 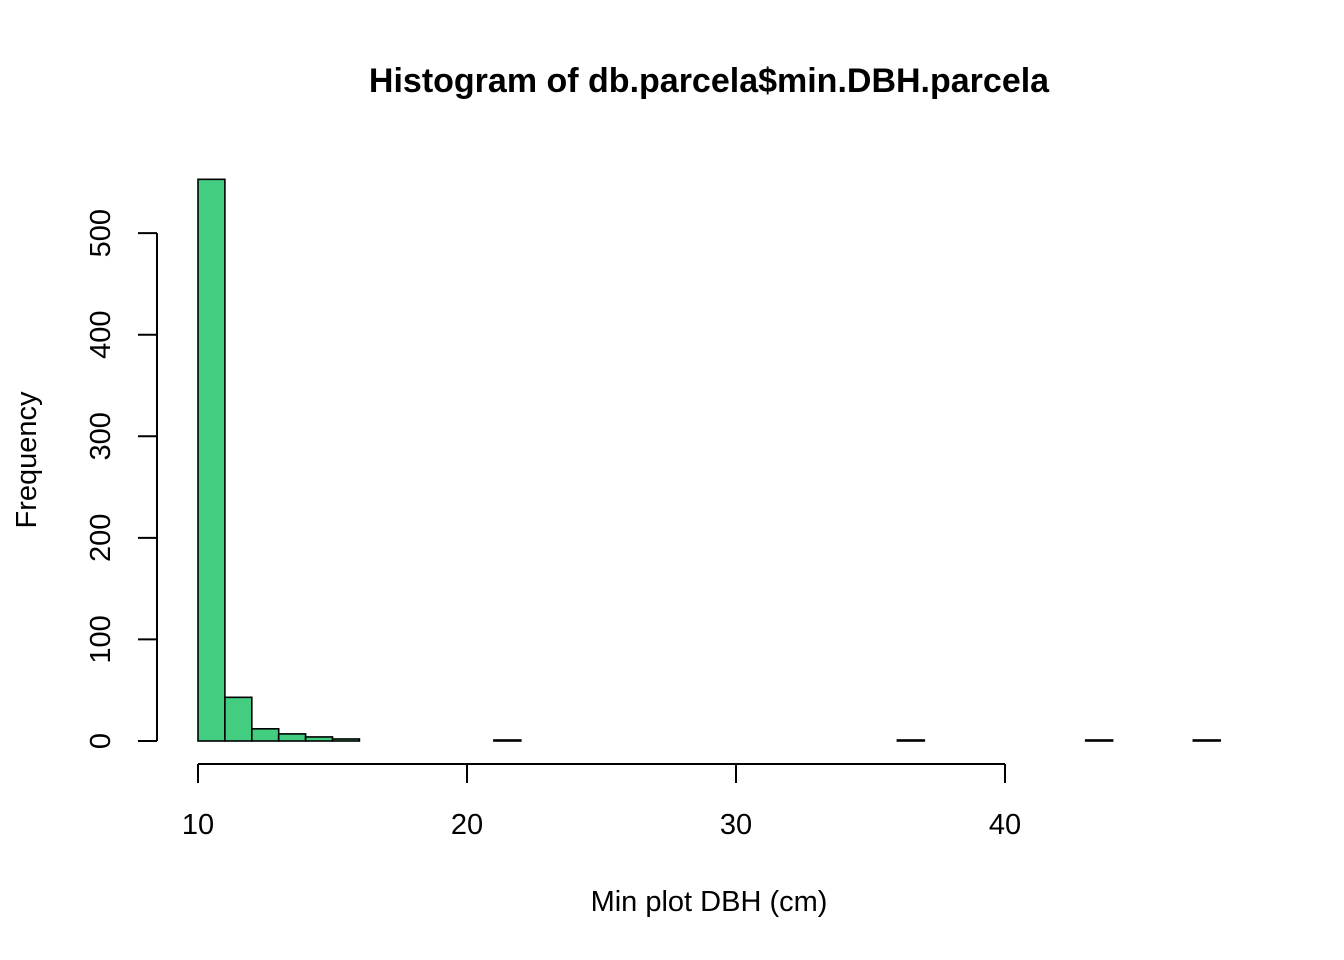 I want to click on y-tick-label-0: 0, so click(x=101, y=741).